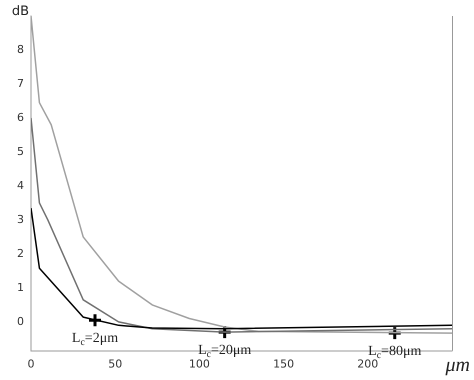 This screenshot has height=380, width=474. What do you see at coordinates (20, 185) in the screenshot?
I see `y-tick-label: 4` at bounding box center [20, 185].